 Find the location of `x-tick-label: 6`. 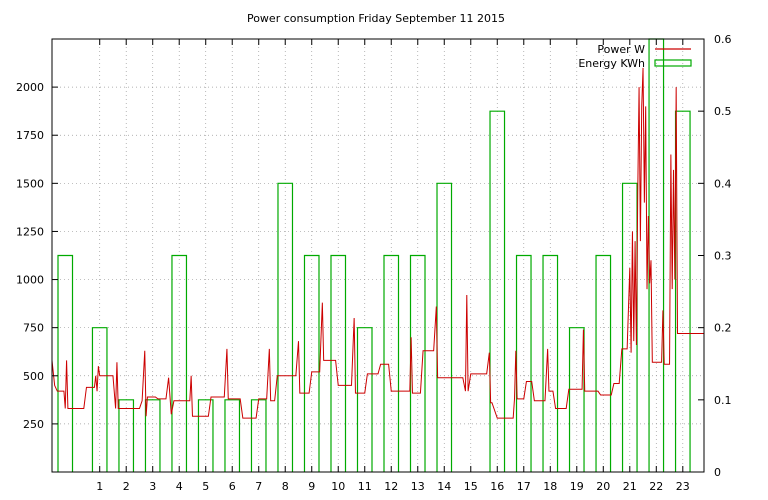

x-tick-label: 6 is located at coordinates (232, 486).